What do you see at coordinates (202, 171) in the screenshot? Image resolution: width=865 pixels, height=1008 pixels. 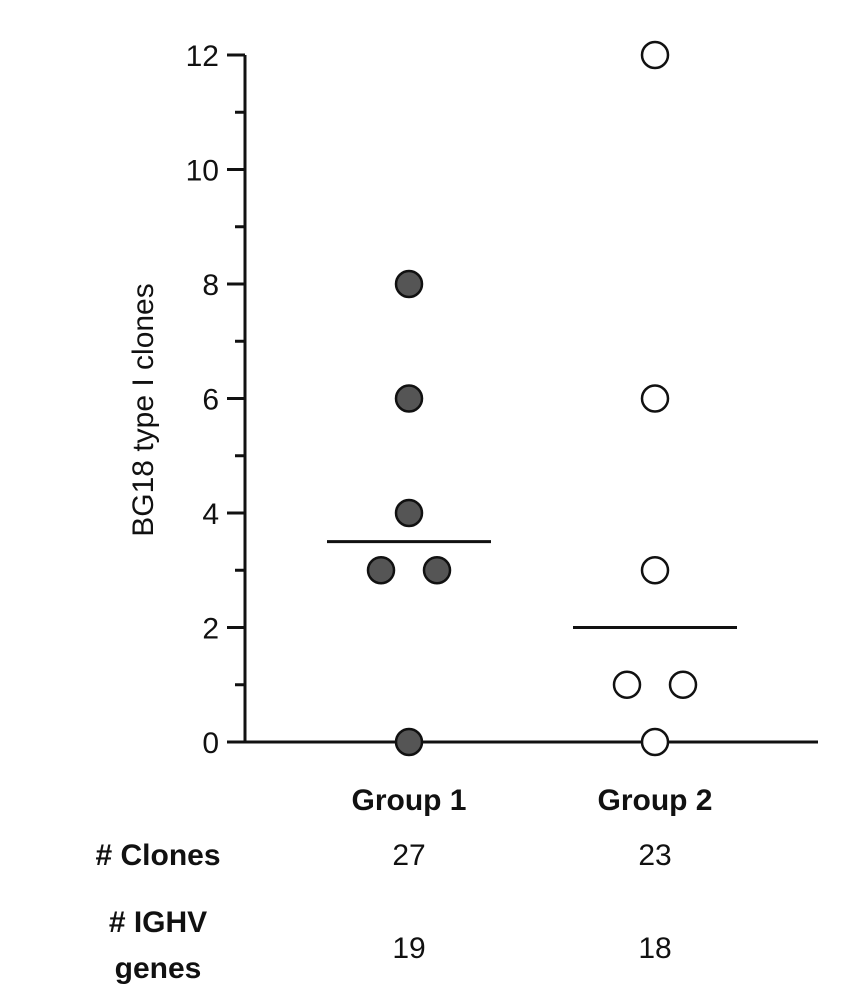 I see `y-tick-label: 10` at bounding box center [202, 171].